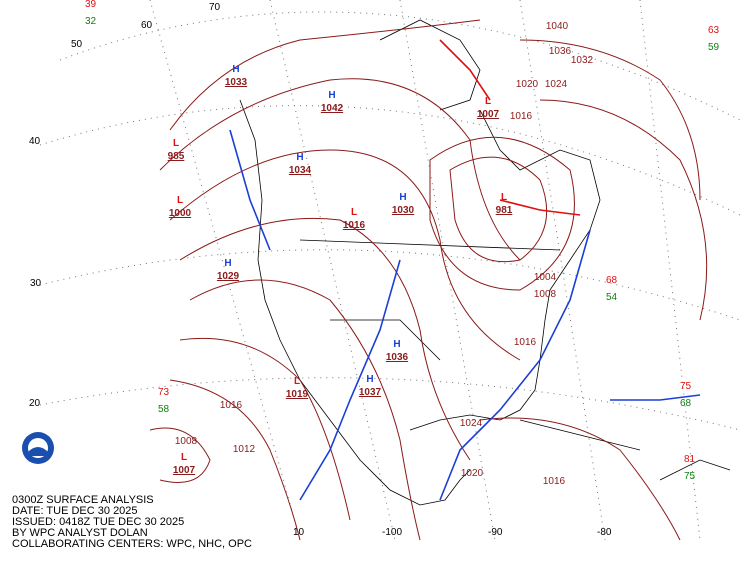 Image resolution: width=748 pixels, height=562 pixels. Describe the element at coordinates (560, 51) in the screenshot. I see `isobar-label: 1036` at that location.